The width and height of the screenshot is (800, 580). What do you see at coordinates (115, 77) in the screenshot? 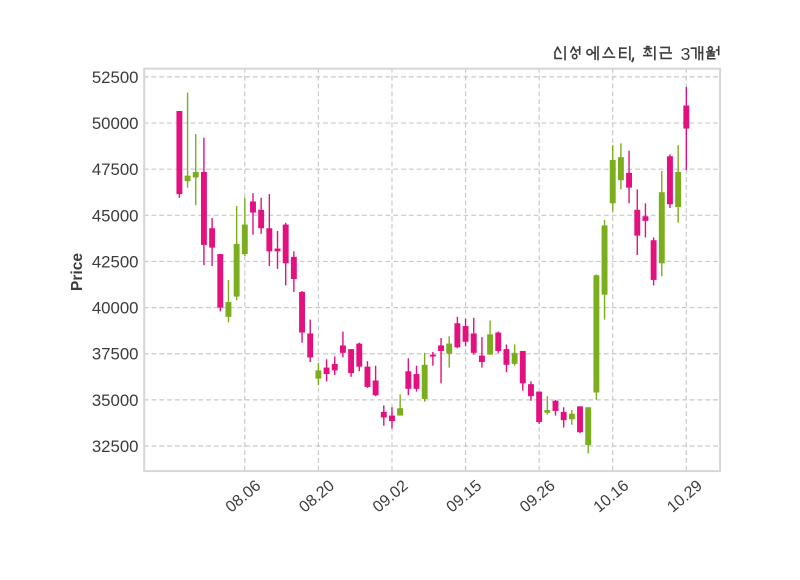
I see `svg-text: 52500` at bounding box center [115, 77].